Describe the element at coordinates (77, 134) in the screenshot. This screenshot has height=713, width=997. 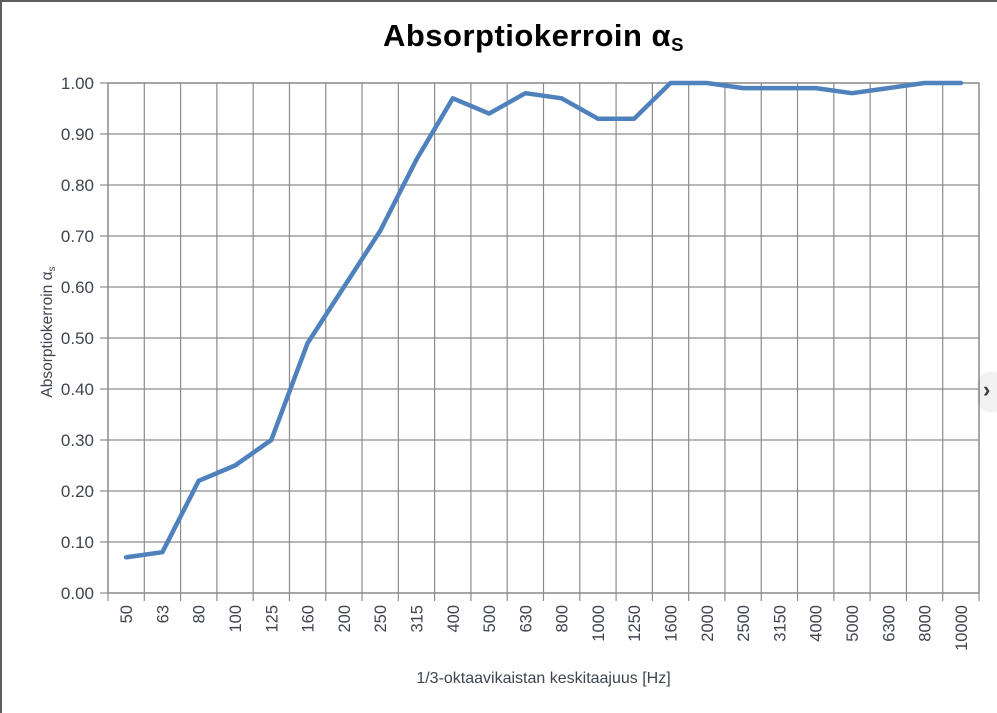
I see `y-tick-label: 0.90` at that location.